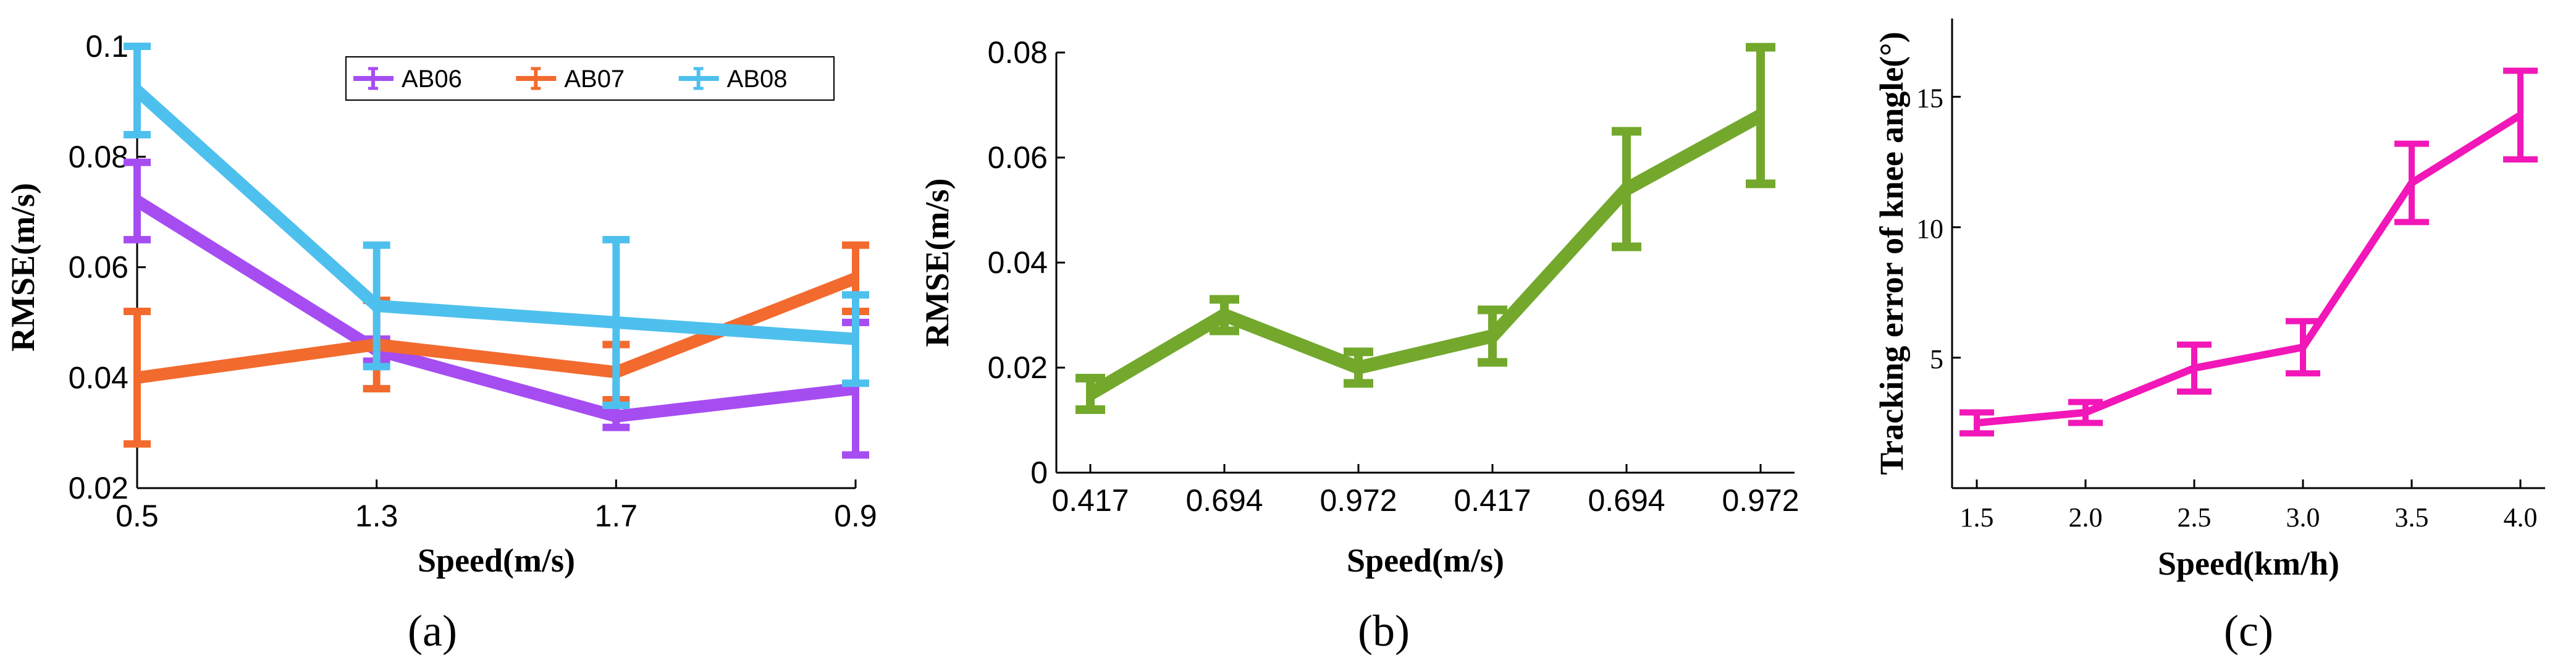 This screenshot has height=671, width=2576. What do you see at coordinates (2303, 517) in the screenshot?
I see `x-tick-label: 3.0` at bounding box center [2303, 517].